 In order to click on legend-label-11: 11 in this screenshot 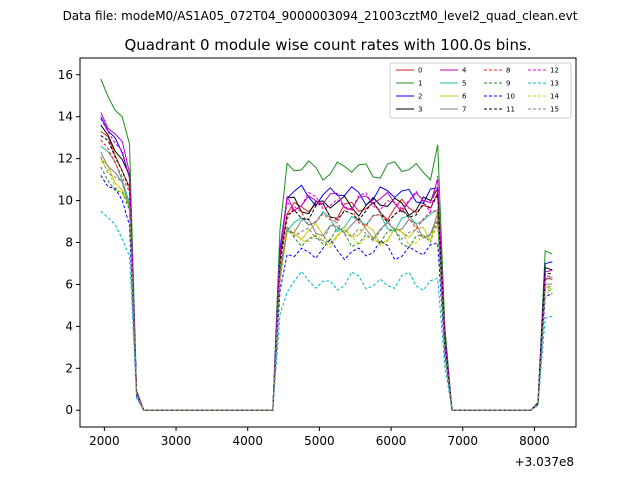, I will do `click(510, 110)`.